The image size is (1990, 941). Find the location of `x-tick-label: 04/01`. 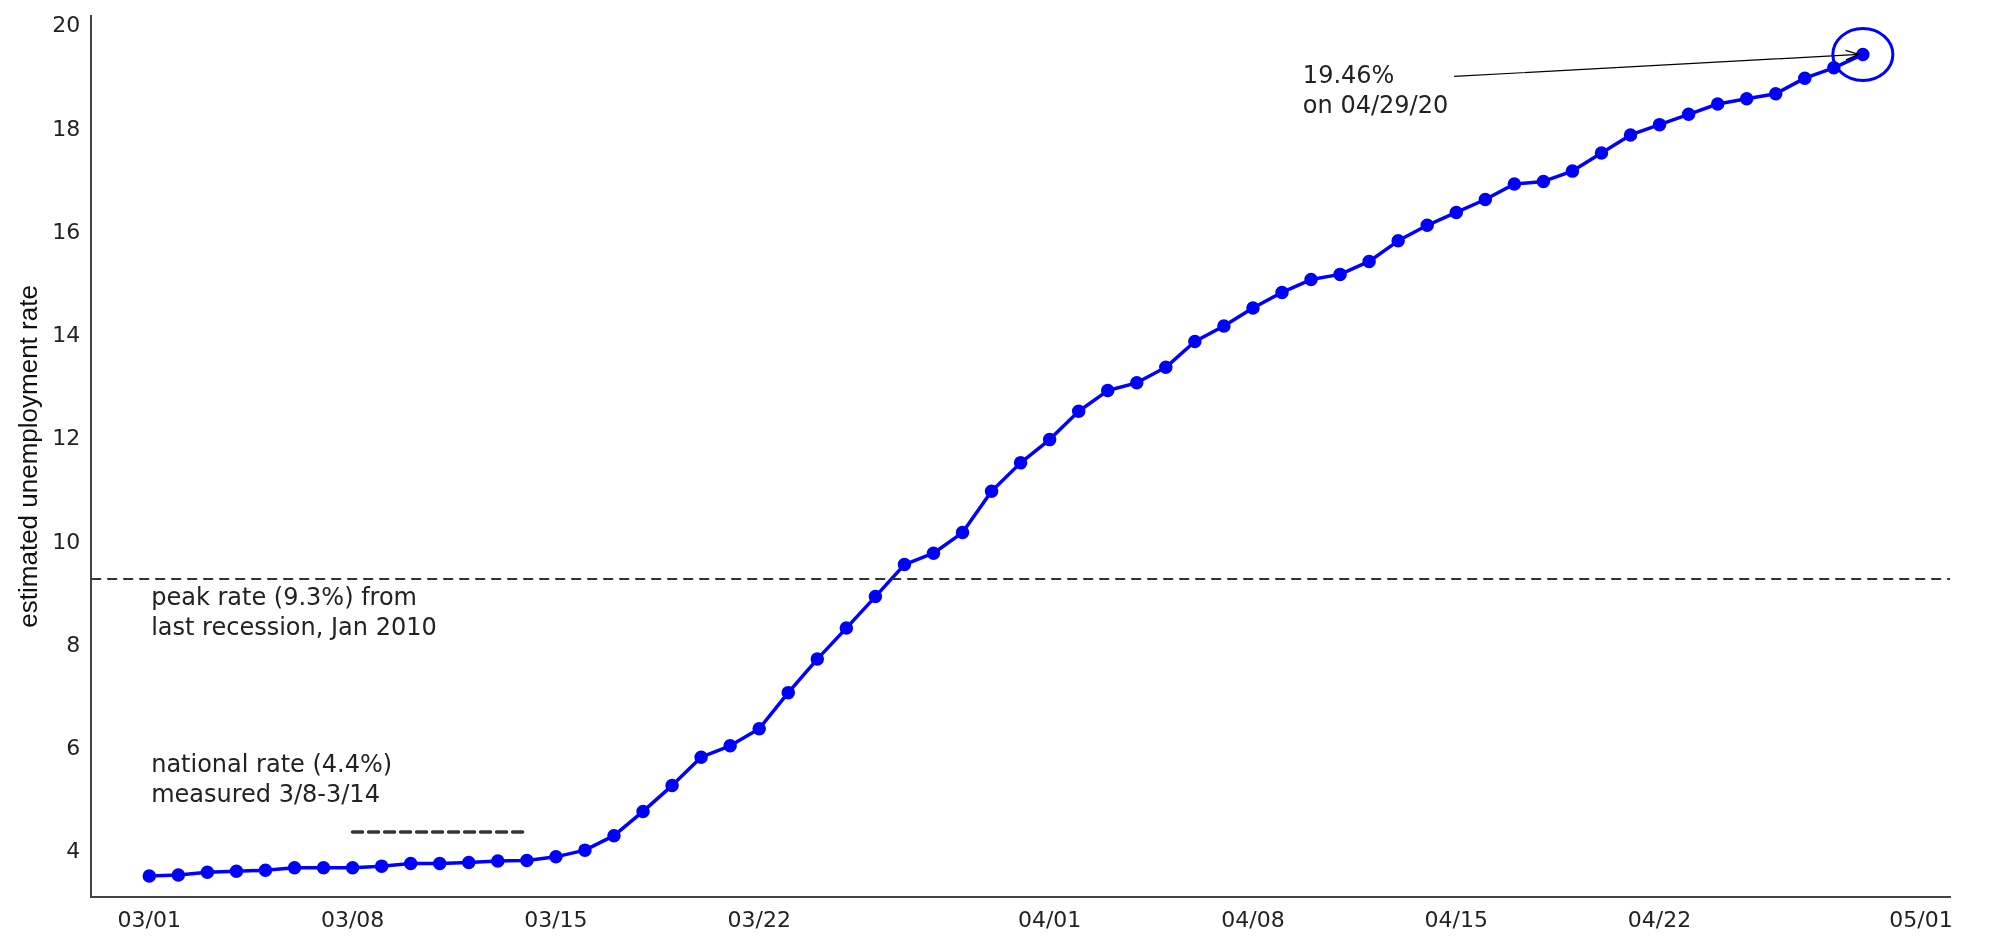

x-tick-label: 04/01 is located at coordinates (1049, 919).